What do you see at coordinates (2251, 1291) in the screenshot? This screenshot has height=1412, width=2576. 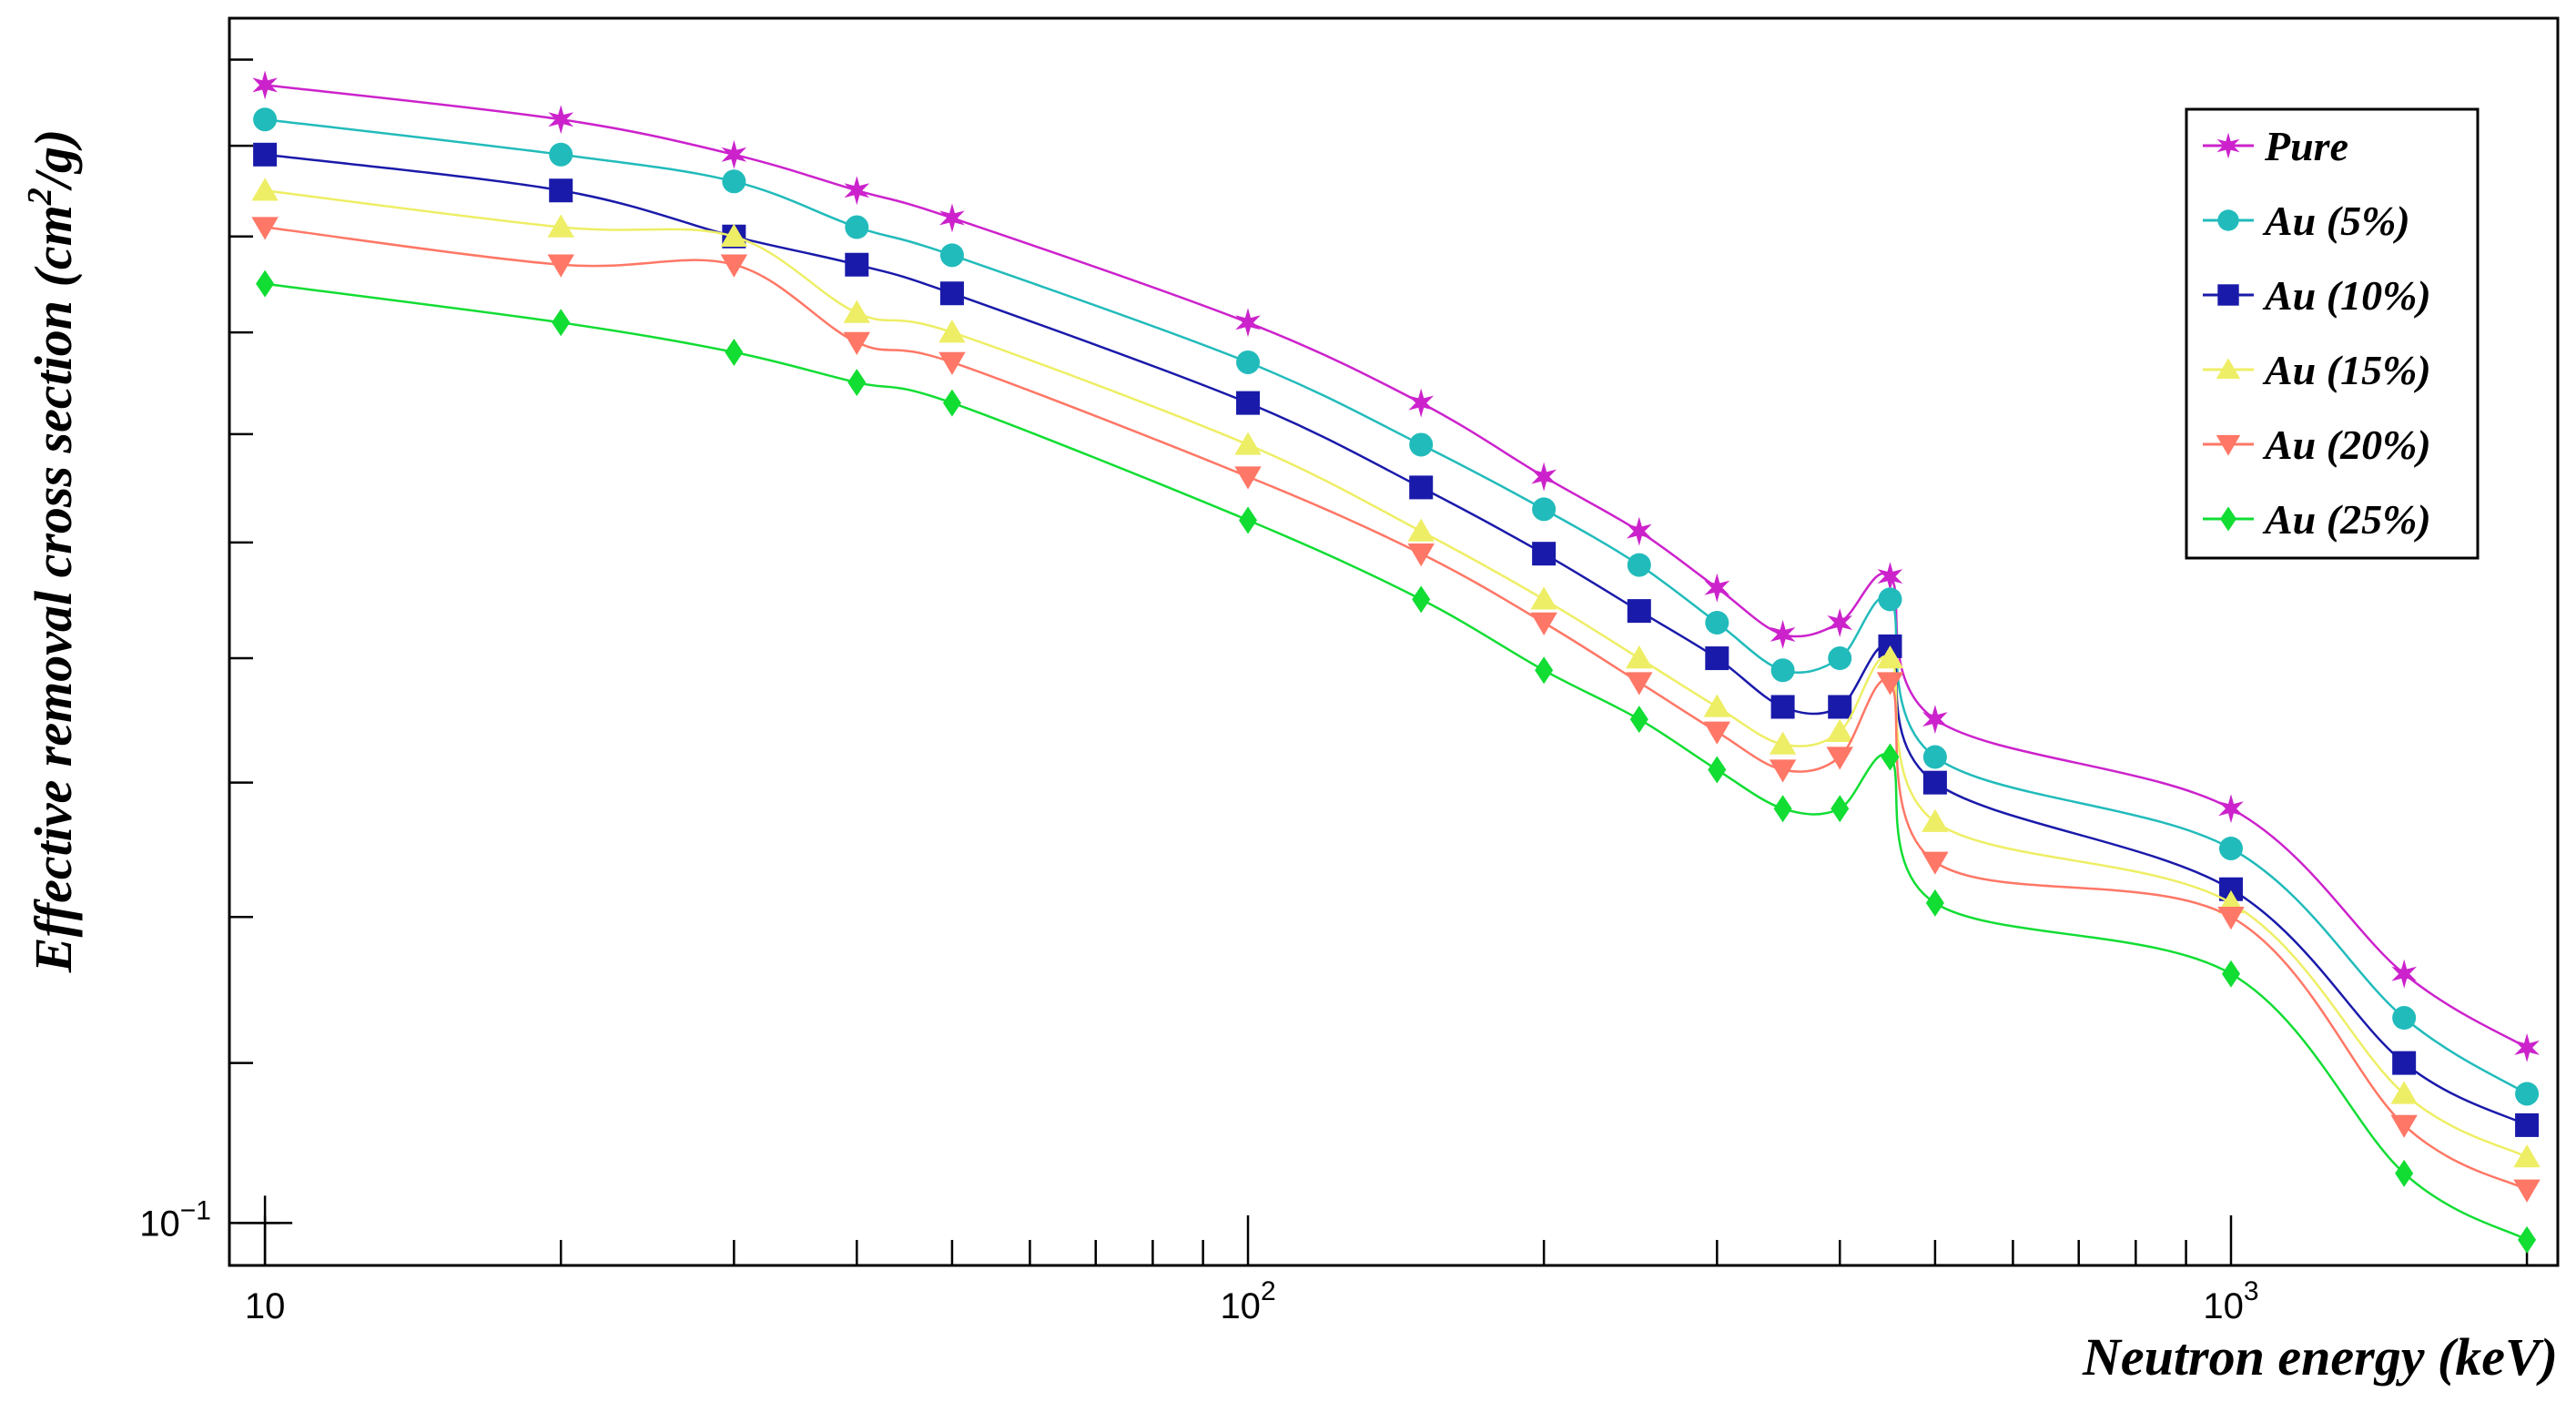 I see `x-tick-label-exponent: 3` at bounding box center [2251, 1291].